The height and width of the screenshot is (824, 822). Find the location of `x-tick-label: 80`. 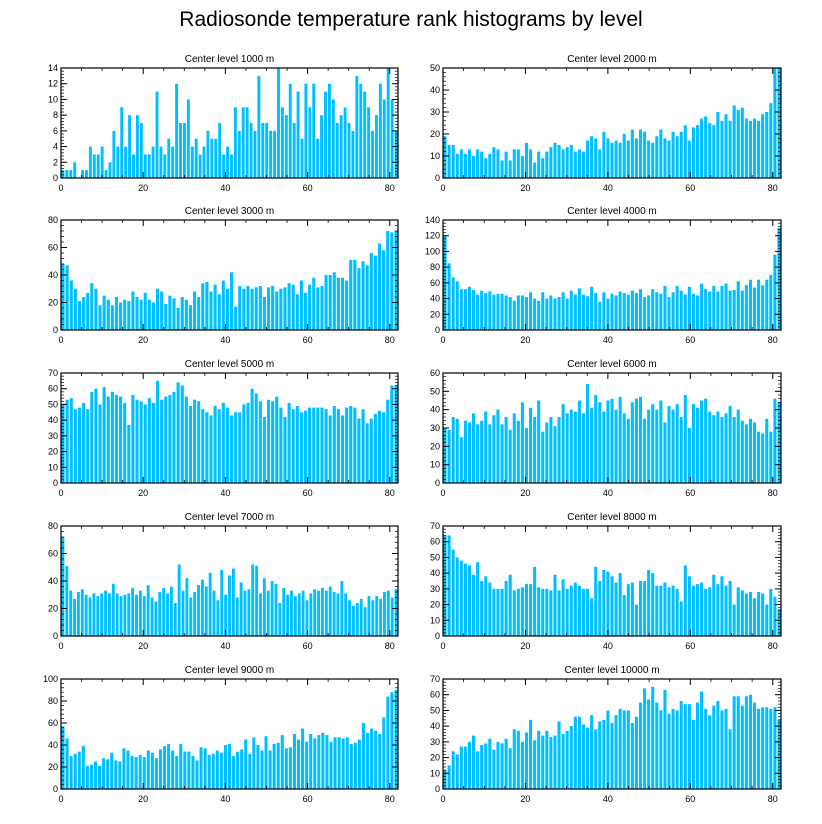

x-tick-label: 80 is located at coordinates (390, 799).